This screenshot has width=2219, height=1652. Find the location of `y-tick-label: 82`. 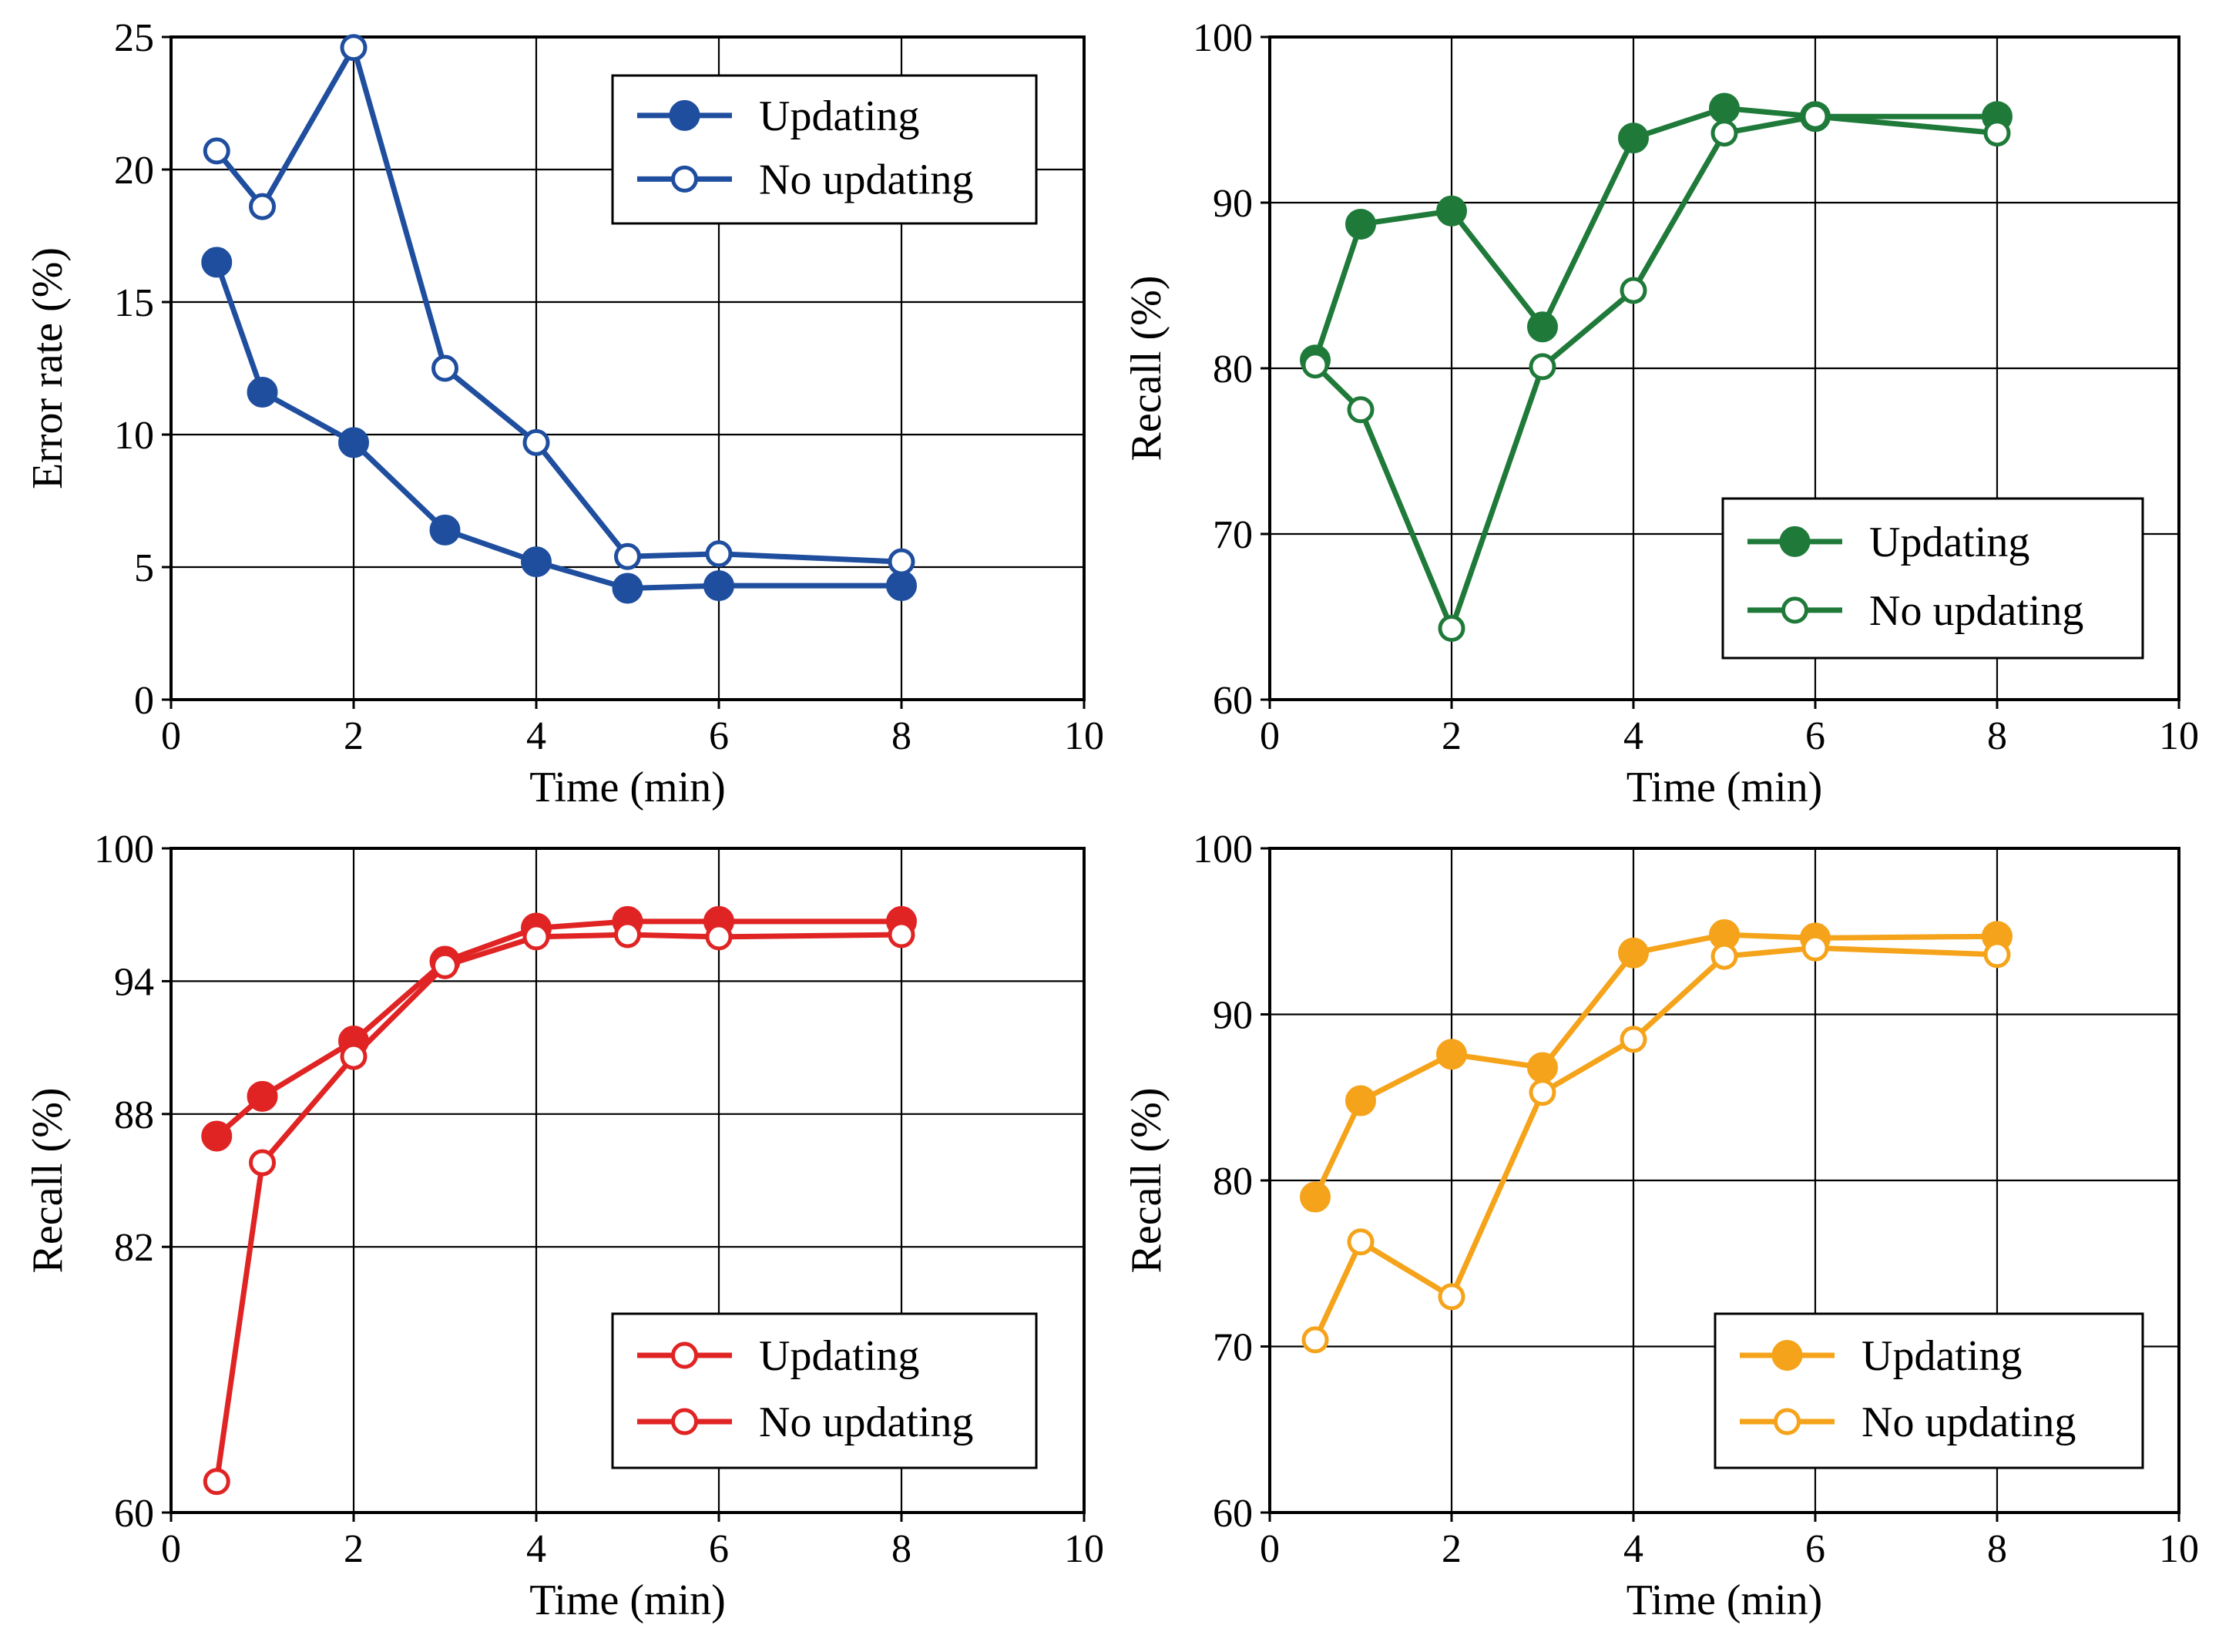

y-tick-label: 82 is located at coordinates (134, 1248).